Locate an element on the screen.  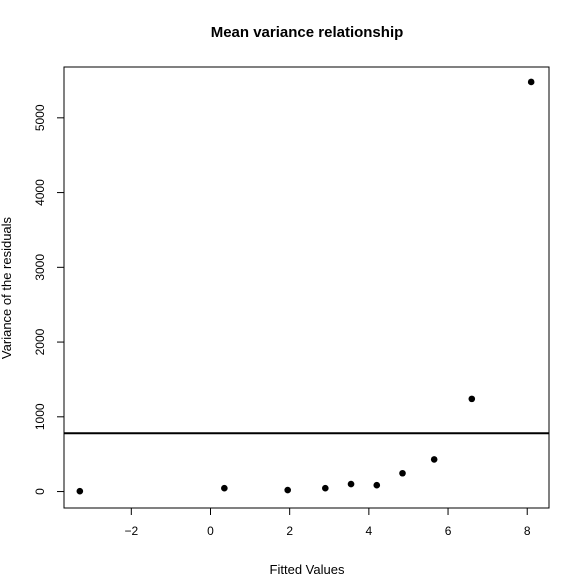
y-tick-label: 3000 is located at coordinates (40, 267).